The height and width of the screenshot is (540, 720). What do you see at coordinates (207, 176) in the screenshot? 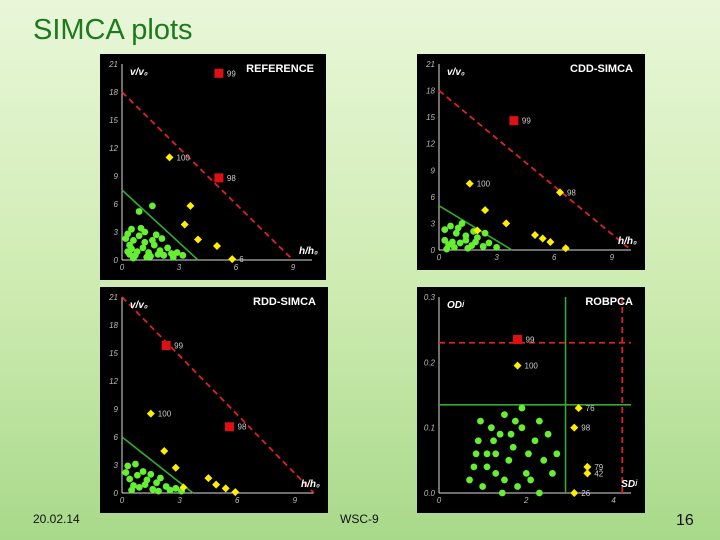
I see `red-boundary-line` at bounding box center [207, 176].